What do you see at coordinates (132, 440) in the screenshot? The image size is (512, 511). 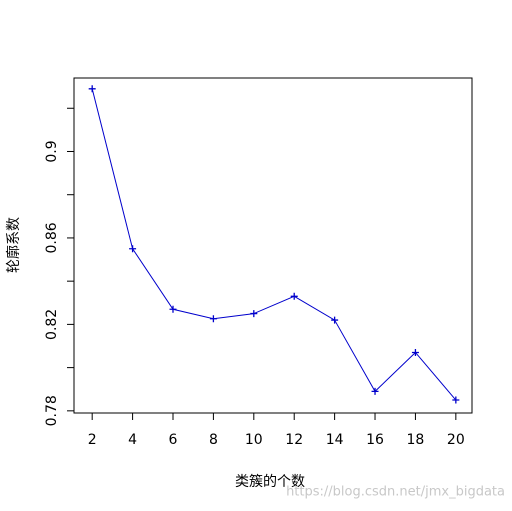 I see `x-tick-label: 4` at bounding box center [132, 440].